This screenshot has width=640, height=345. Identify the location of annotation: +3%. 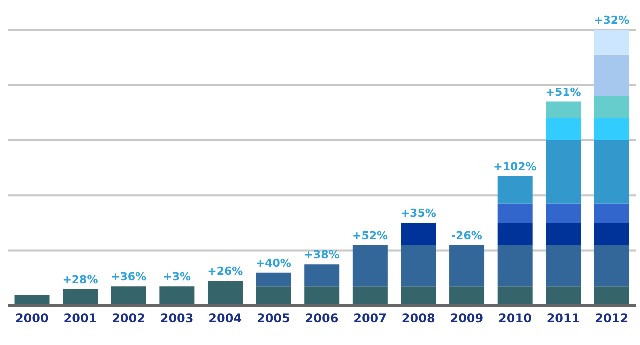
(177, 277).